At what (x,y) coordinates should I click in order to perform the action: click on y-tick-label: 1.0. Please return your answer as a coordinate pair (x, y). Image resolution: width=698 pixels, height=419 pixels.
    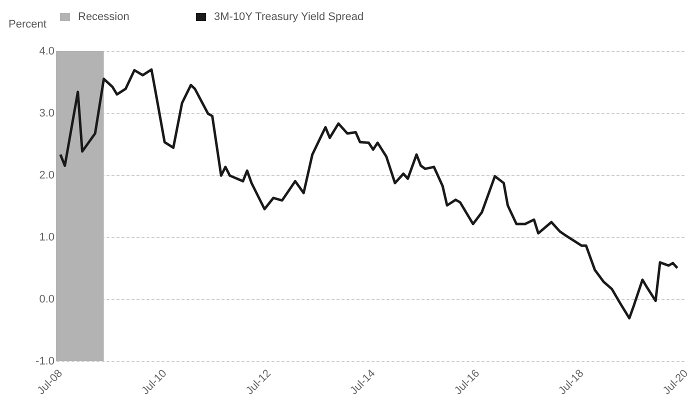
    Looking at the image, I should click on (46, 238).